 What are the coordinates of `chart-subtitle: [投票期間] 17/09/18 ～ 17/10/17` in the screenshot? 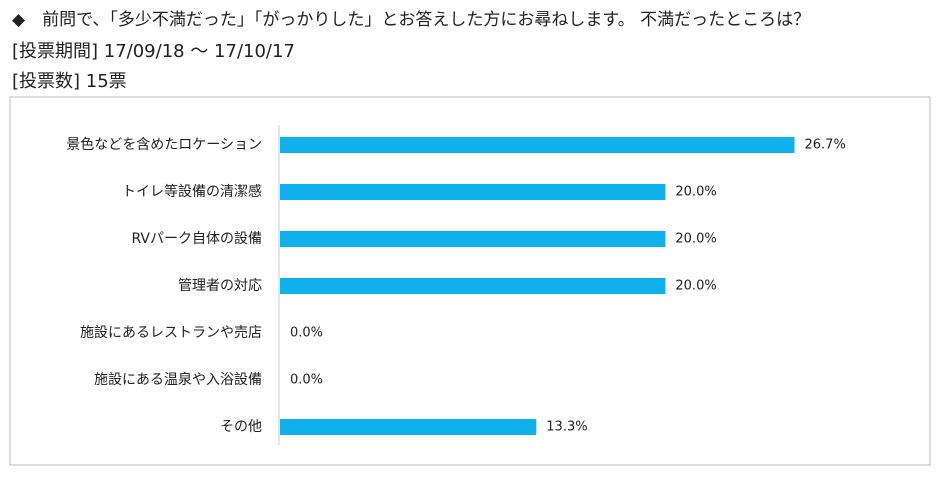 It's located at (153, 51).